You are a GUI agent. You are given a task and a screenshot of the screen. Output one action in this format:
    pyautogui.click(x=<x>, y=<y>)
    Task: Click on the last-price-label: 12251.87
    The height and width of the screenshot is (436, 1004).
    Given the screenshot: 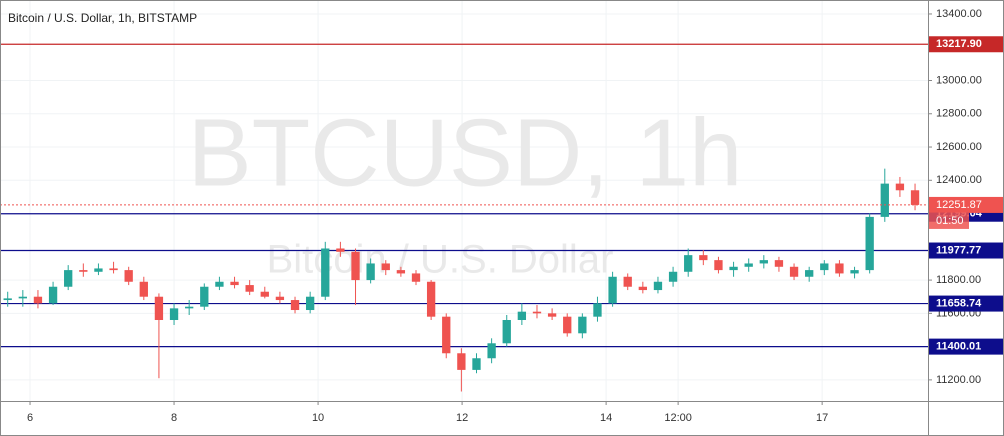 What is the action you would take?
    pyautogui.click(x=959, y=205)
    